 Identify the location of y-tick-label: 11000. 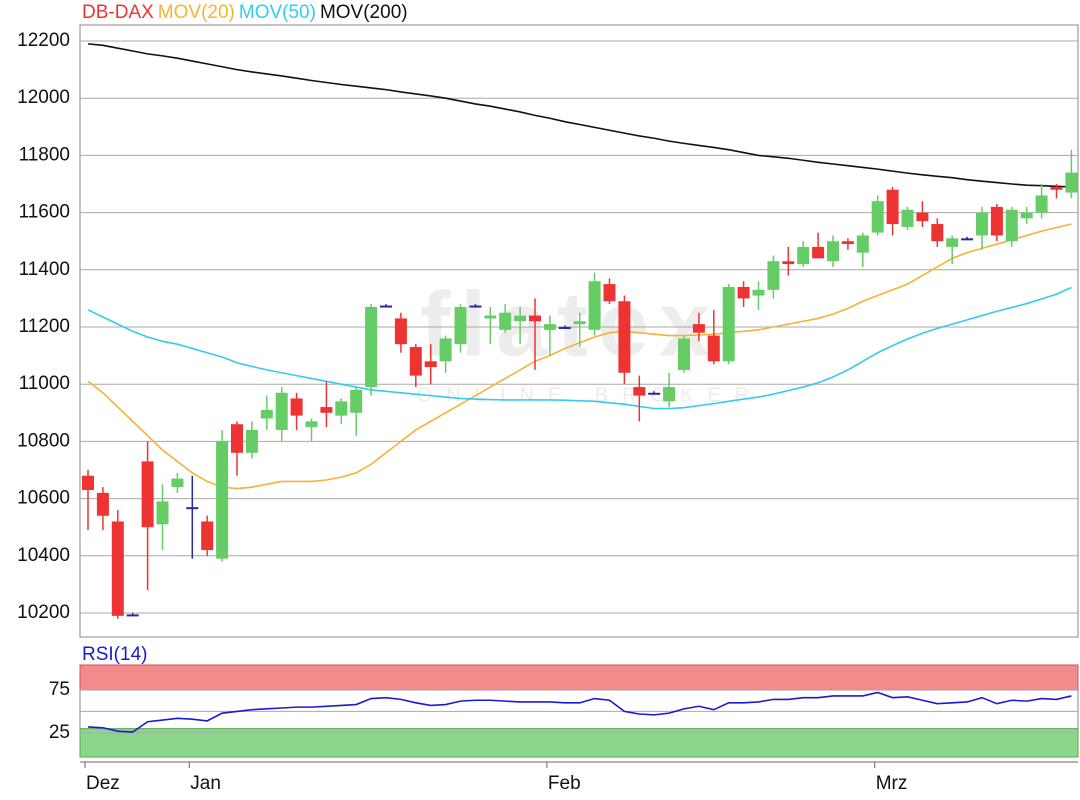
(44, 383).